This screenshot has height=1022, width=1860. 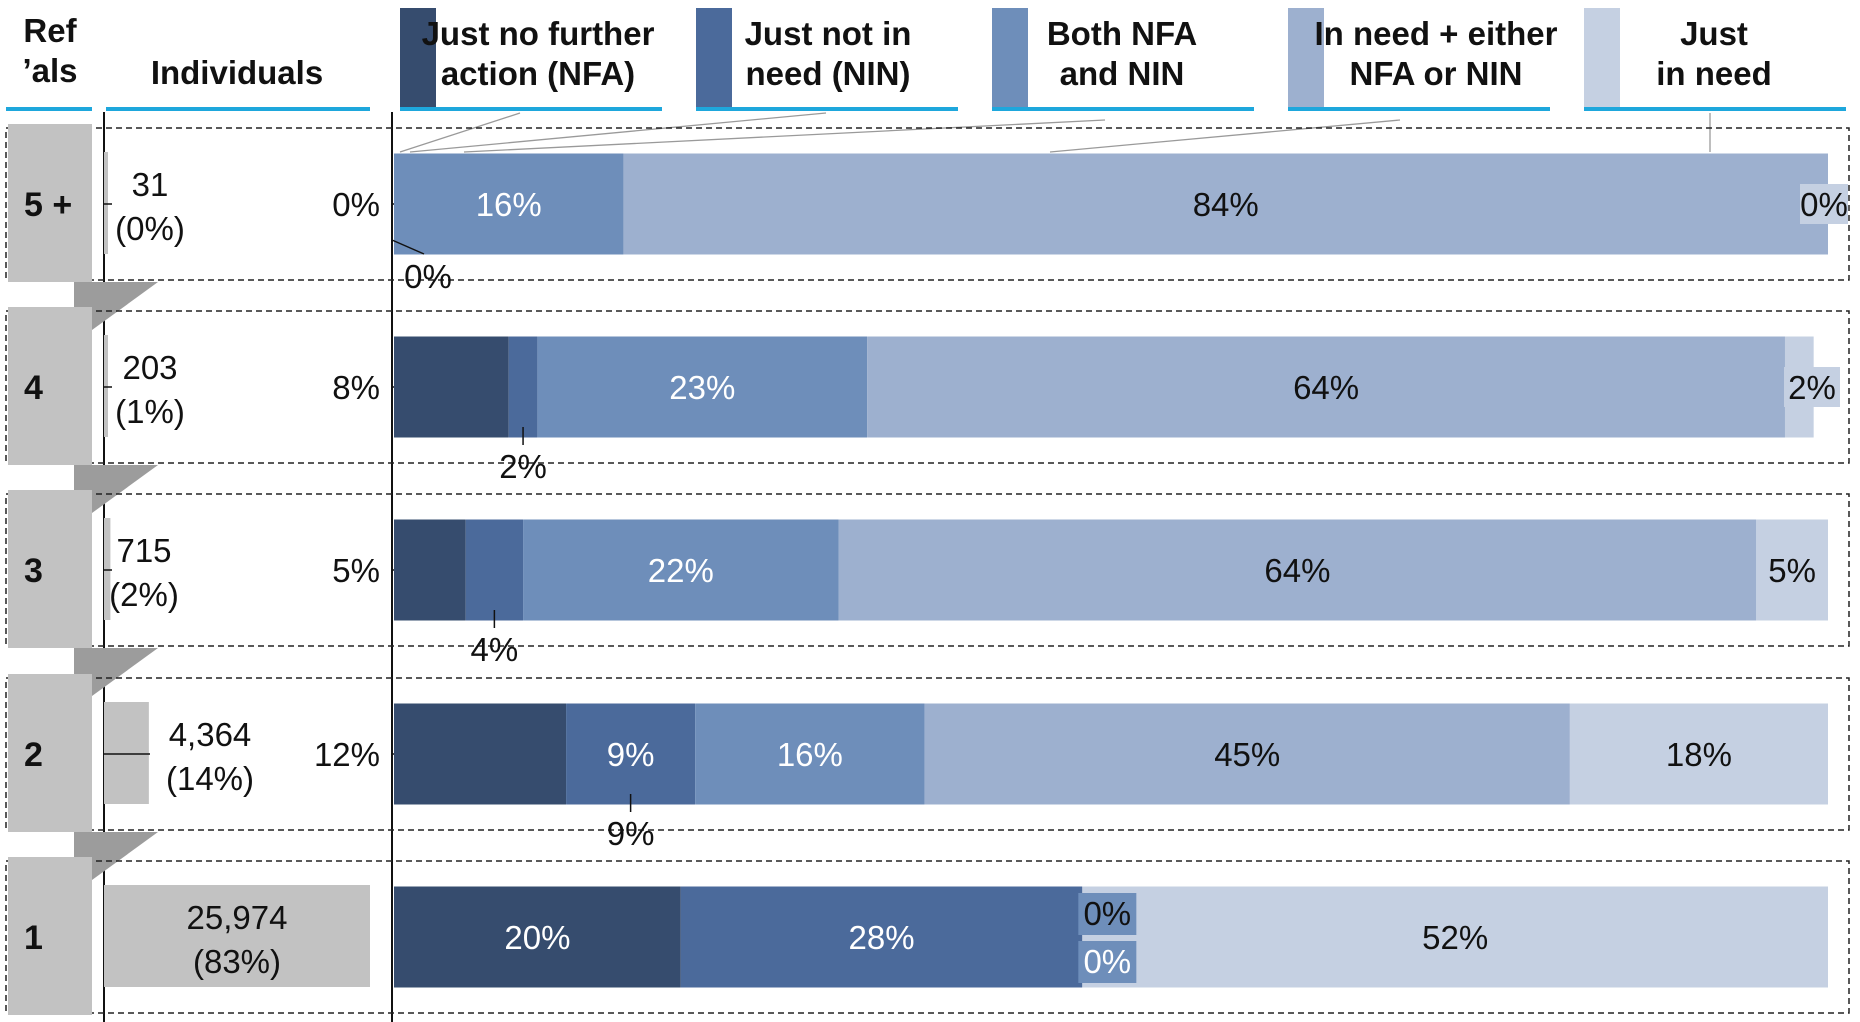 I want to click on nin-outside-label: 0%, so click(x=428, y=276).